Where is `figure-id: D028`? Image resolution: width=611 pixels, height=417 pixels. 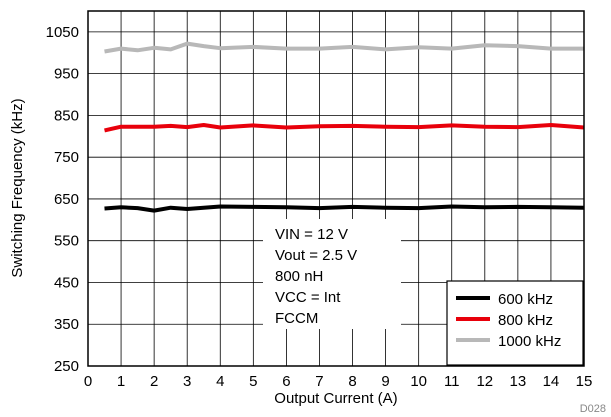 figure-id: D028 is located at coordinates (593, 409).